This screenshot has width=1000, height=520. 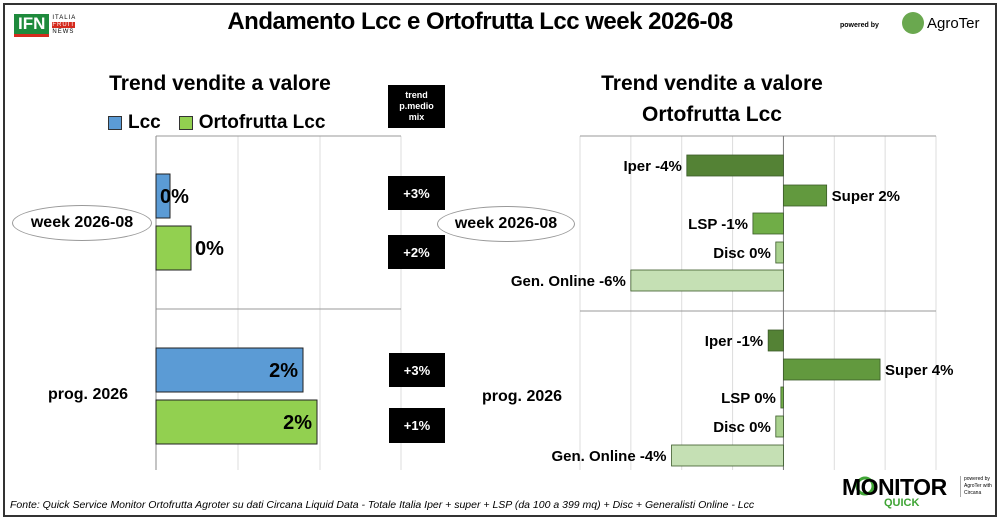 I want to click on legend: Lcc Ortofrutta Lcc, so click(x=216, y=123).